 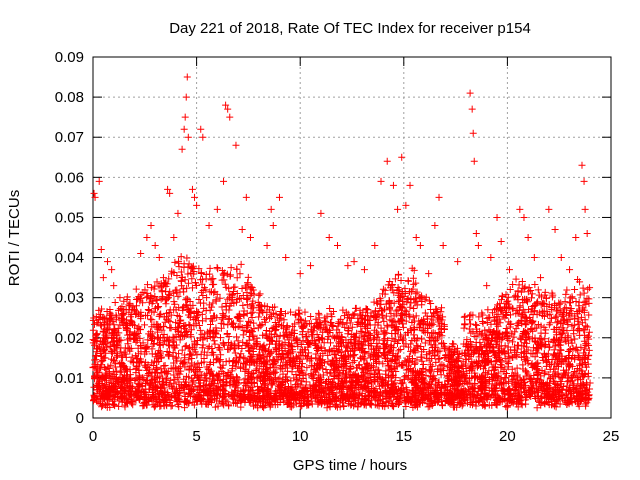 What do you see at coordinates (69, 338) in the screenshot?
I see `y-tick-label: 0.02` at bounding box center [69, 338].